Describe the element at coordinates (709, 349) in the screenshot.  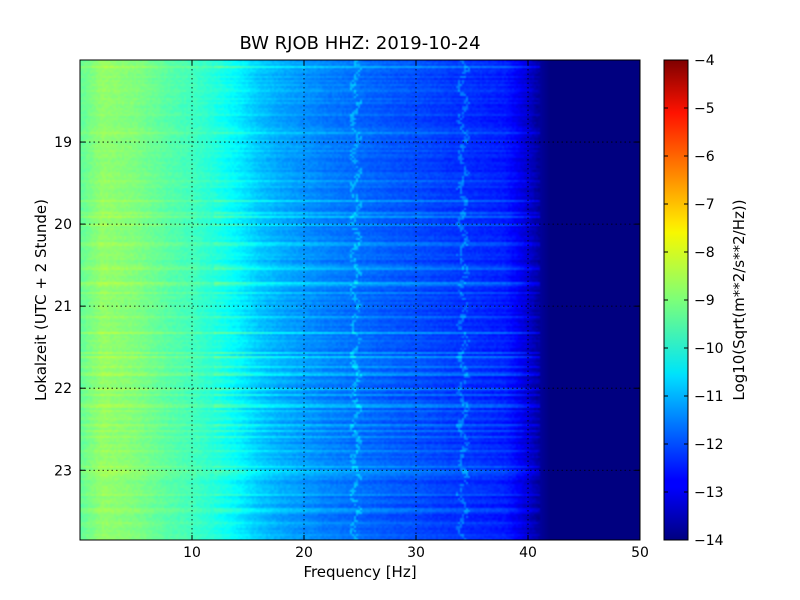
I see `colorbar-tick-label: −10` at that location.